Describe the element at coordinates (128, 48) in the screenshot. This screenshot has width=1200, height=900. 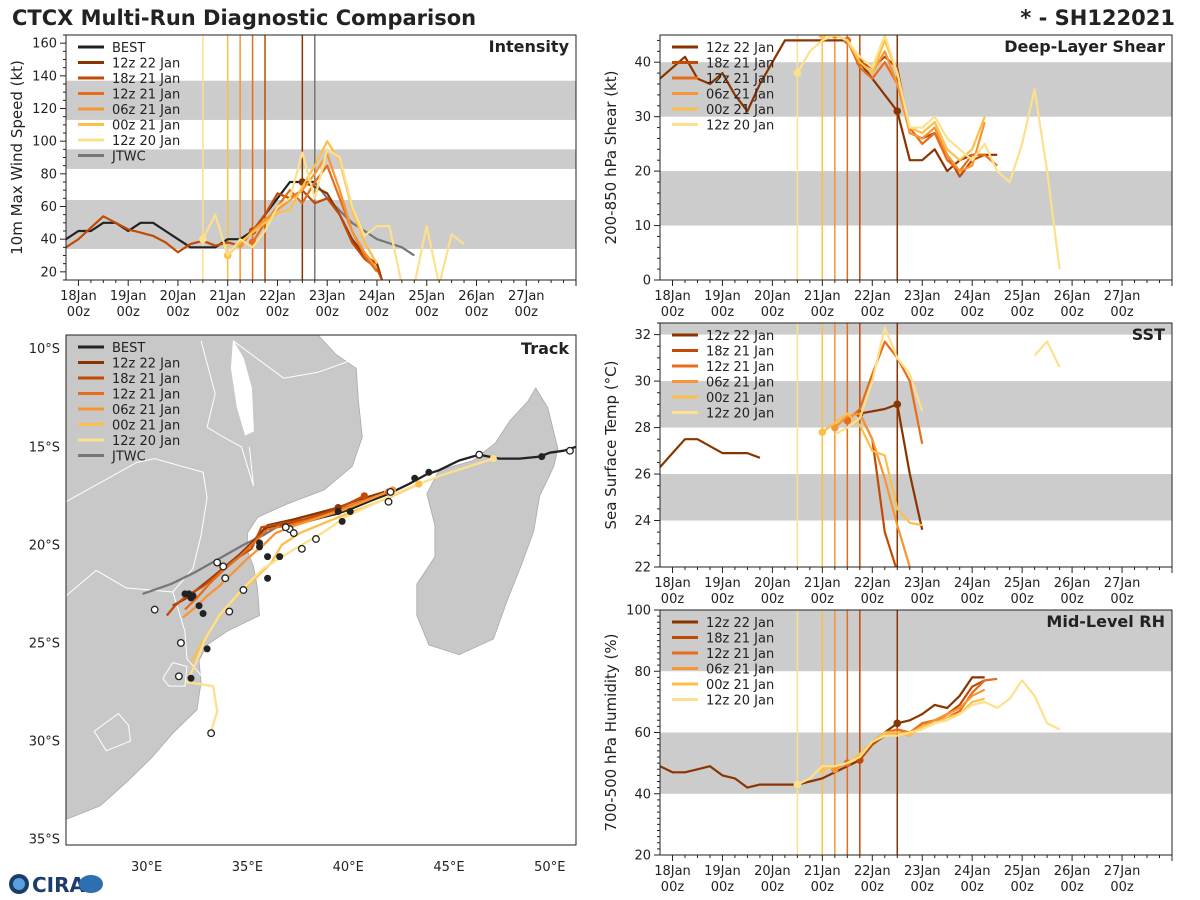
I see `intensity-legend-label-best: BEST` at that location.